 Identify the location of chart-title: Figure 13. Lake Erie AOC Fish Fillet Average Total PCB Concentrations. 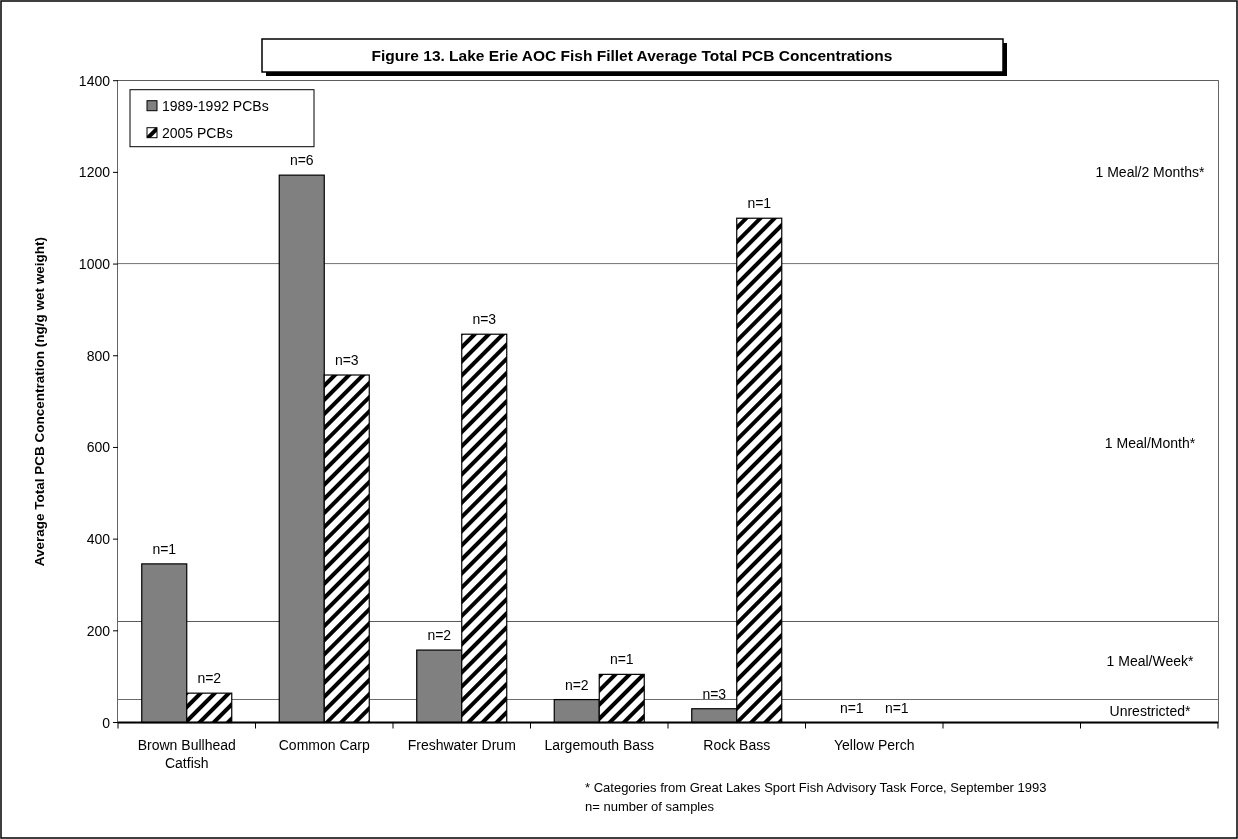
(632, 55).